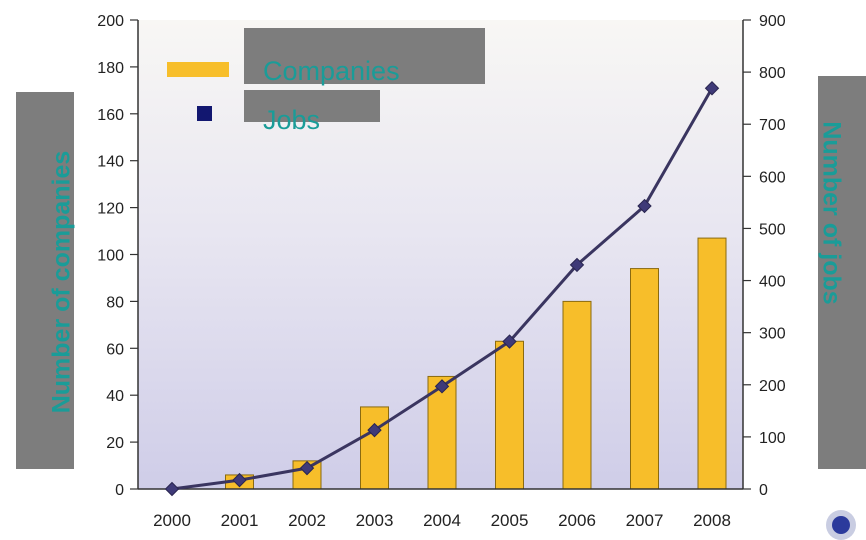  What do you see at coordinates (510, 520) in the screenshot?
I see `x-tick-label-2005: 2005` at bounding box center [510, 520].